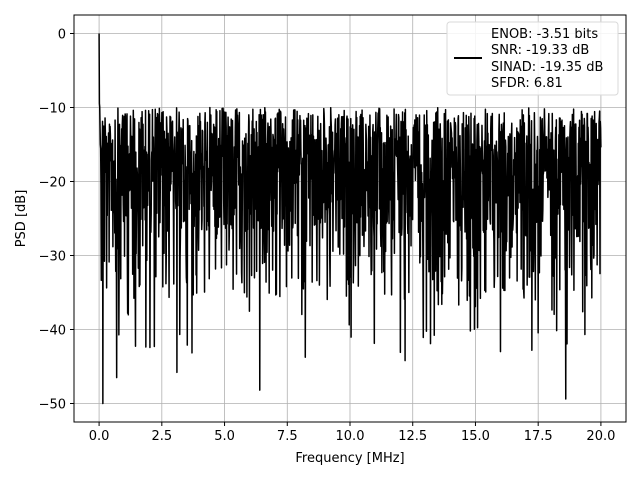  I want to click on x-tick-label: 20.0, so click(600, 436).